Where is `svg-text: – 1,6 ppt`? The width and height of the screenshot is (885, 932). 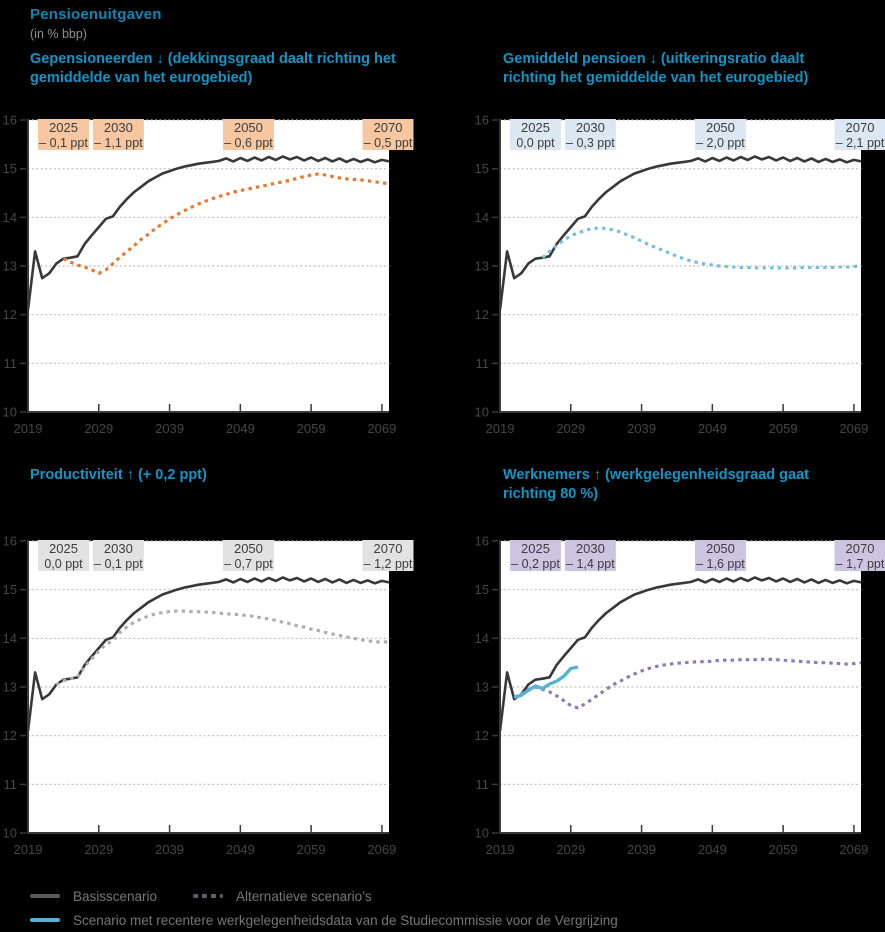 svg-text: – 1,6 ppt is located at coordinates (720, 564).